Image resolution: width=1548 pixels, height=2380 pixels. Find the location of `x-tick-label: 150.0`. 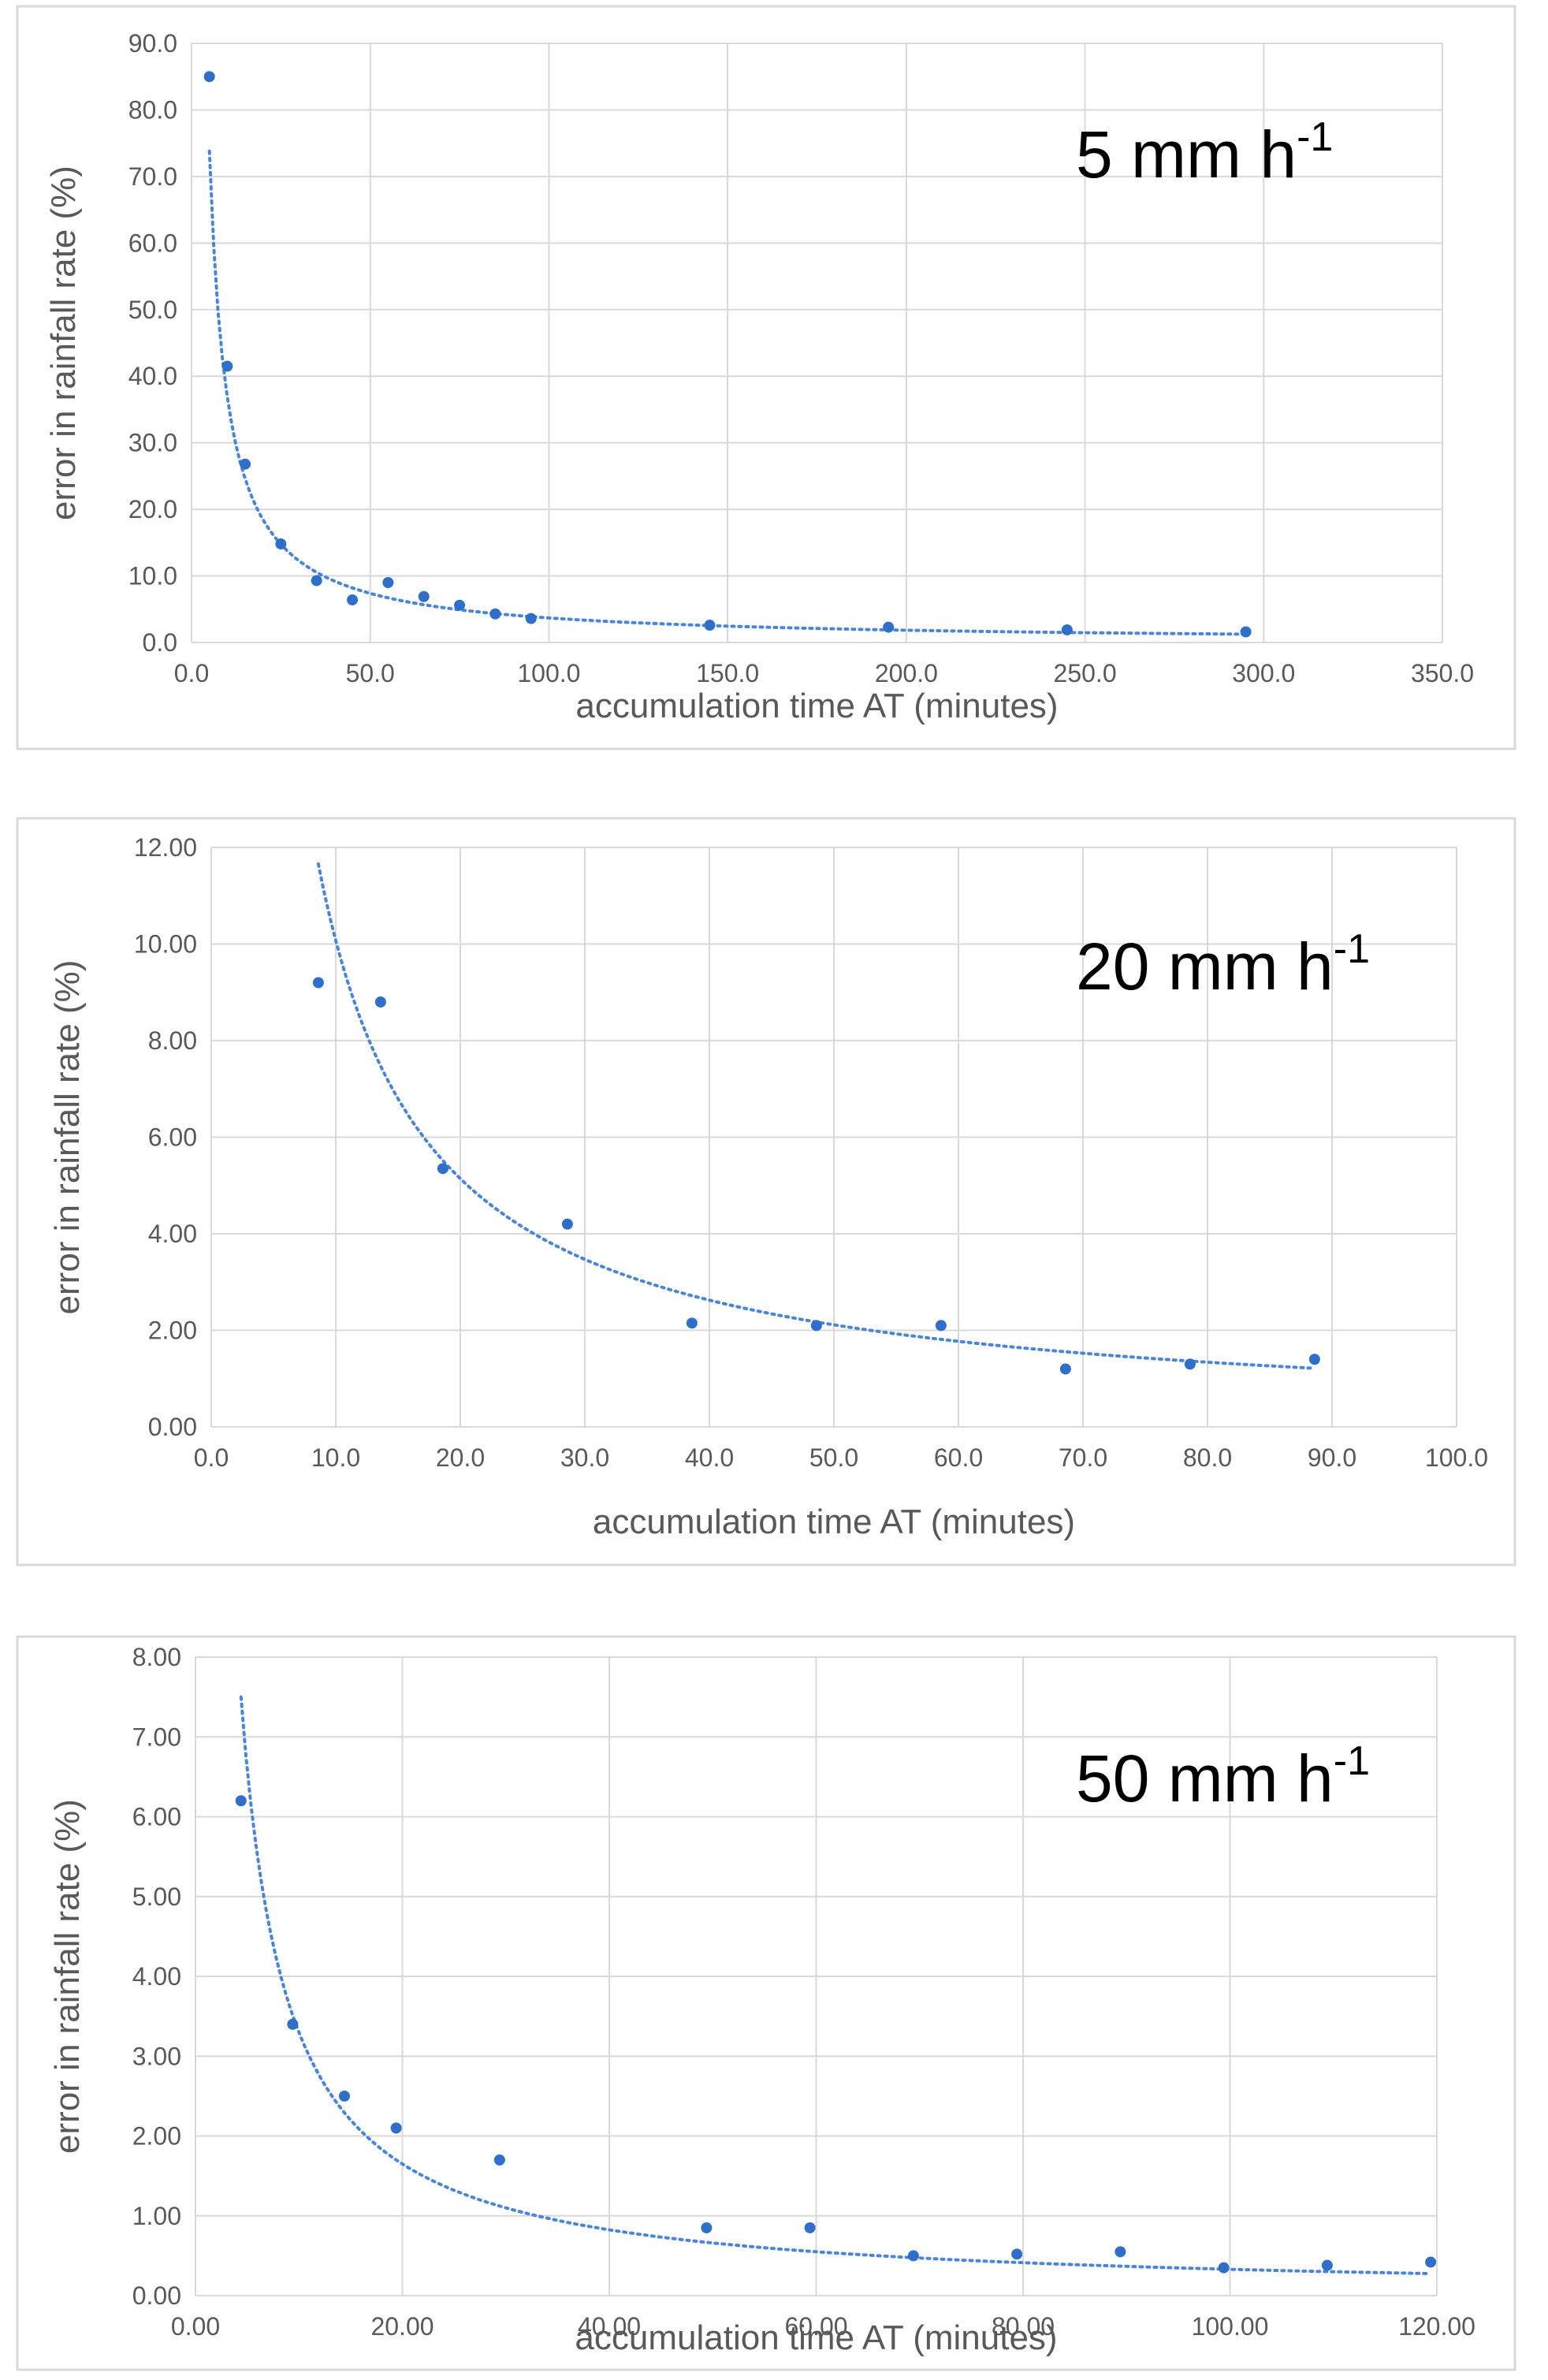

x-tick-label: 150.0 is located at coordinates (727, 673).